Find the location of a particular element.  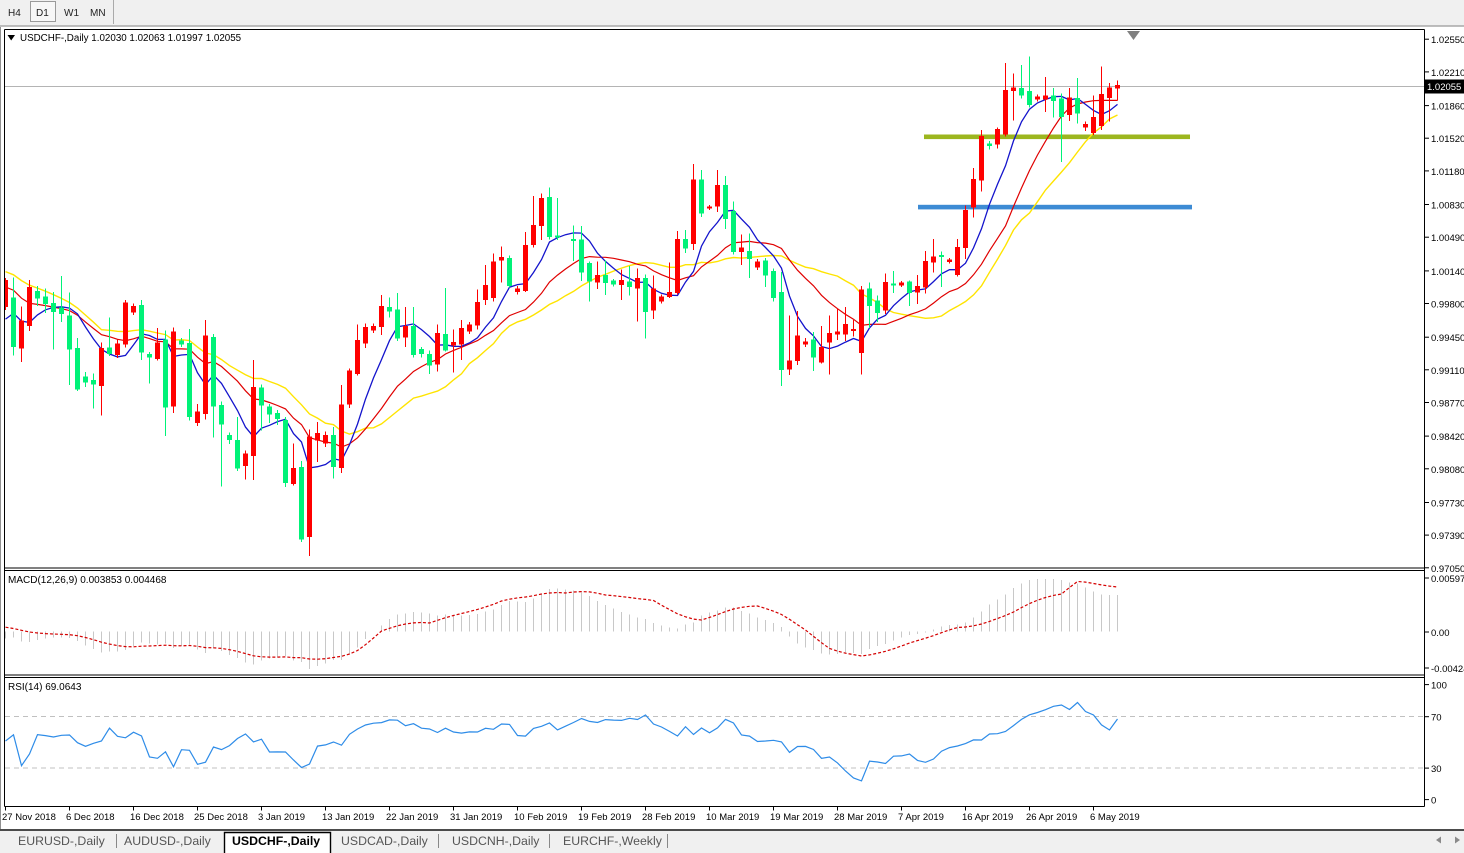

svg-text: 30 is located at coordinates (1436, 769).